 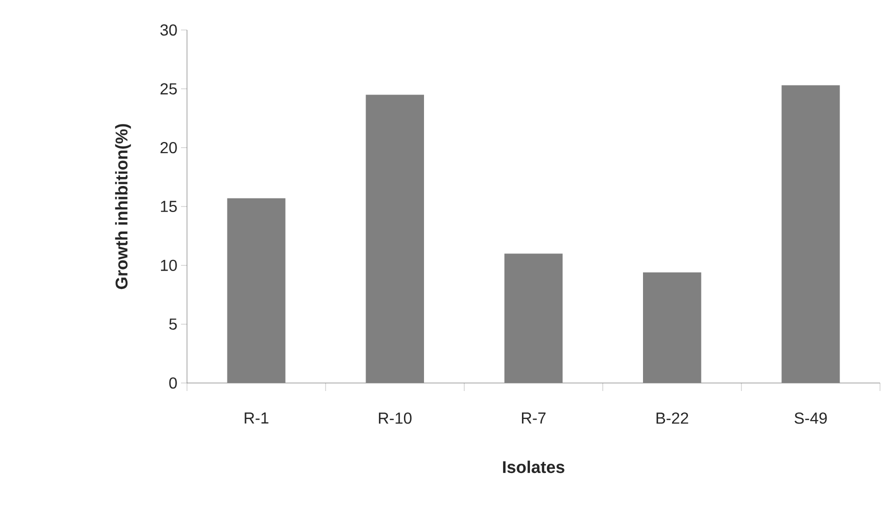 I want to click on x-tick-label: R-10, so click(x=395, y=418).